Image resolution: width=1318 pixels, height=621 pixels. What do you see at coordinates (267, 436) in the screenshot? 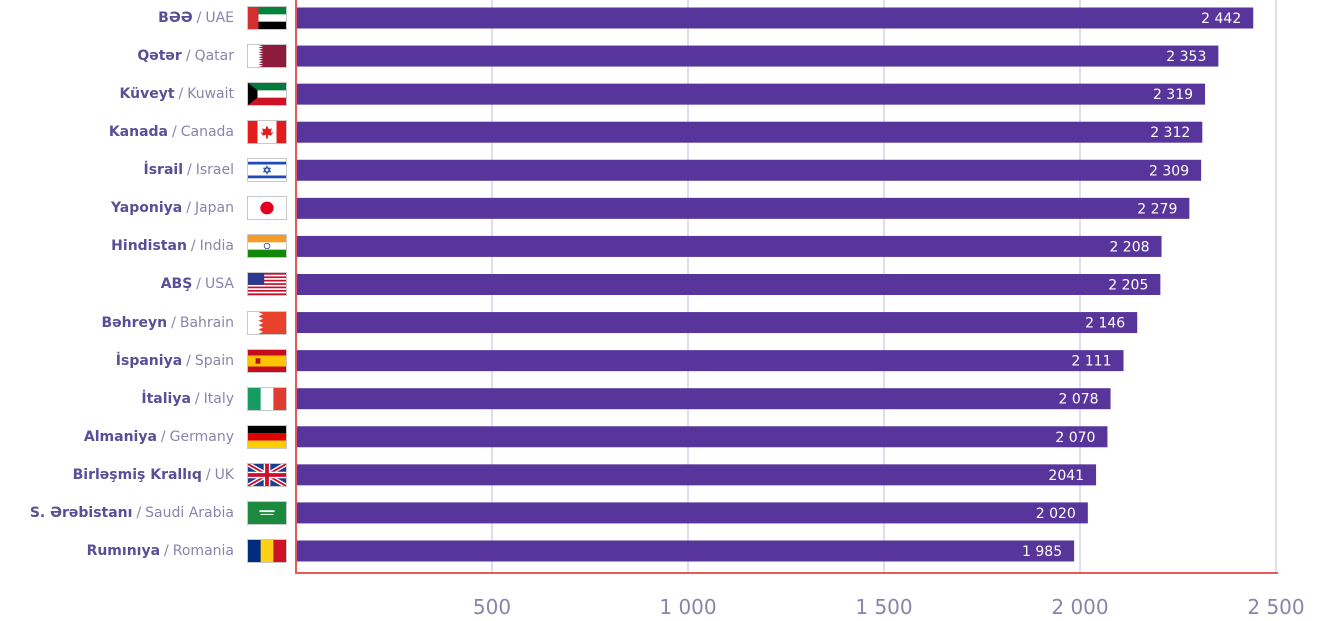
I see `flag-germany-icon` at bounding box center [267, 436].